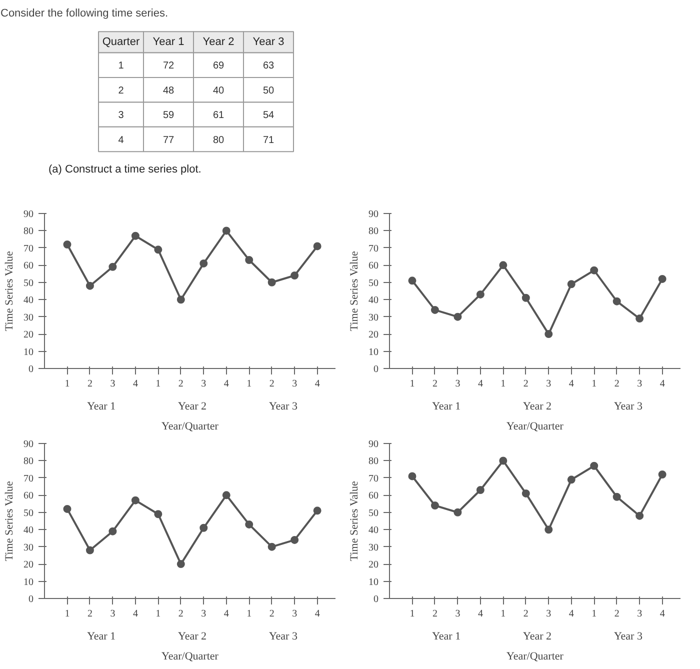 The width and height of the screenshot is (700, 669). Describe the element at coordinates (168, 140) in the screenshot. I see `data-label: 77` at that location.